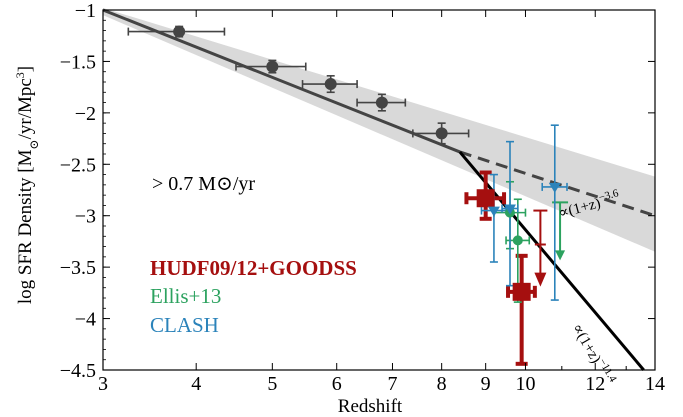  What do you see at coordinates (370, 406) in the screenshot?
I see `x-axis-label: Redshift` at bounding box center [370, 406].